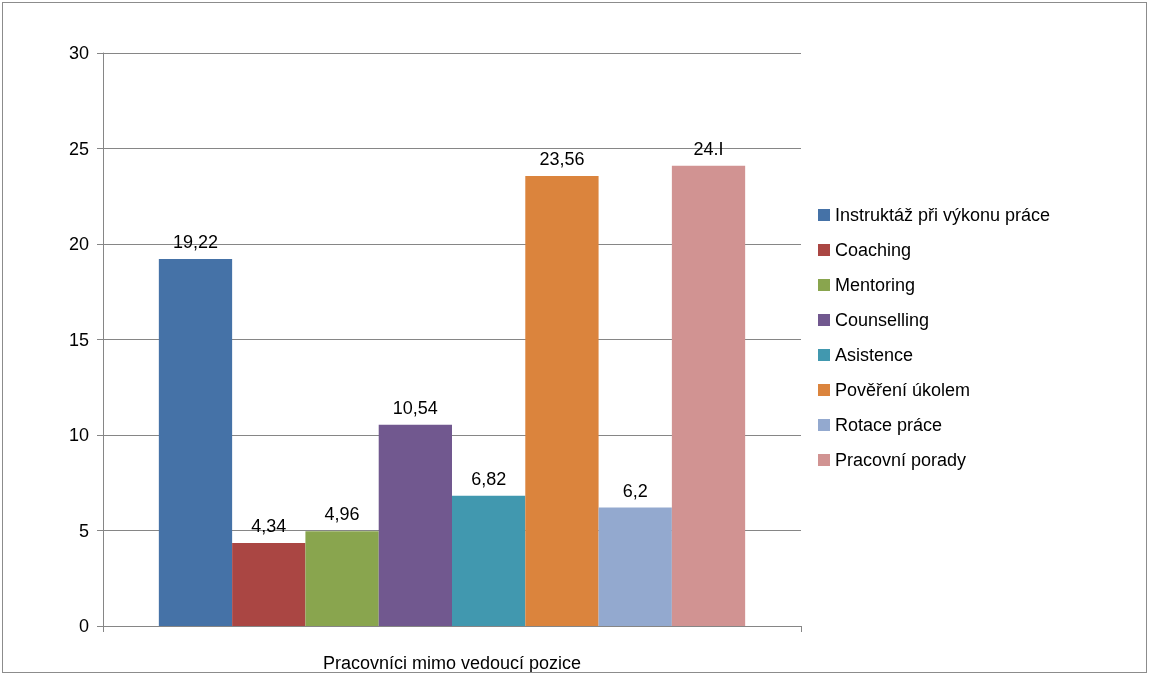  What do you see at coordinates (875, 285) in the screenshot?
I see `legend-label: Mentoring` at bounding box center [875, 285].